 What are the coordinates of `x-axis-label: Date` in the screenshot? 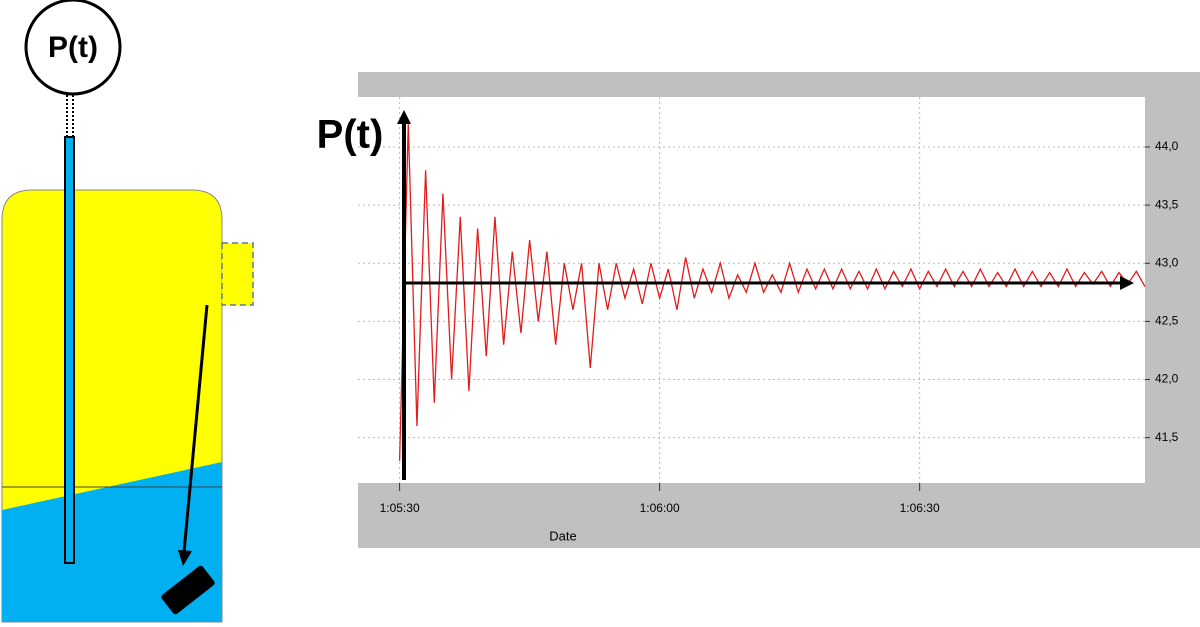 It's located at (562, 535).